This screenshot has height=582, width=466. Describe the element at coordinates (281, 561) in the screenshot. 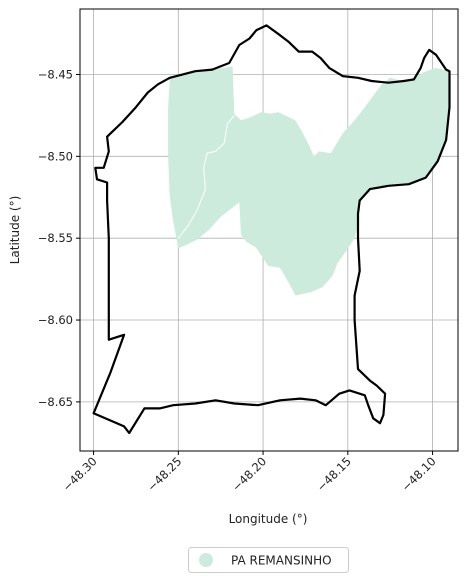

I see `legend-entry-label: PA REMANSINHO` at that location.